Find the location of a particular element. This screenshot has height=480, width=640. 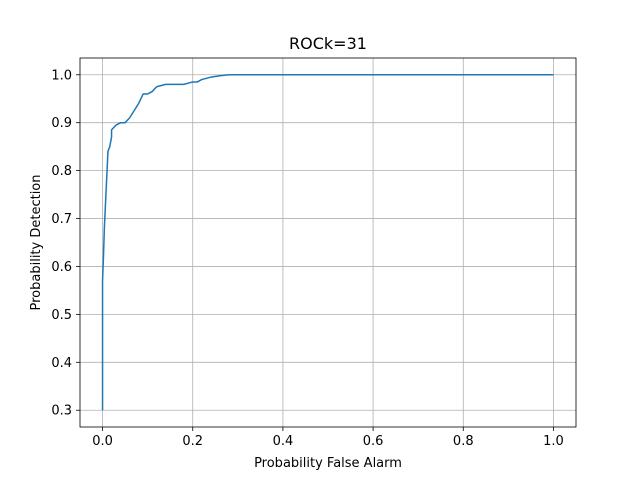

x-tick-label: 0.4 is located at coordinates (283, 441).